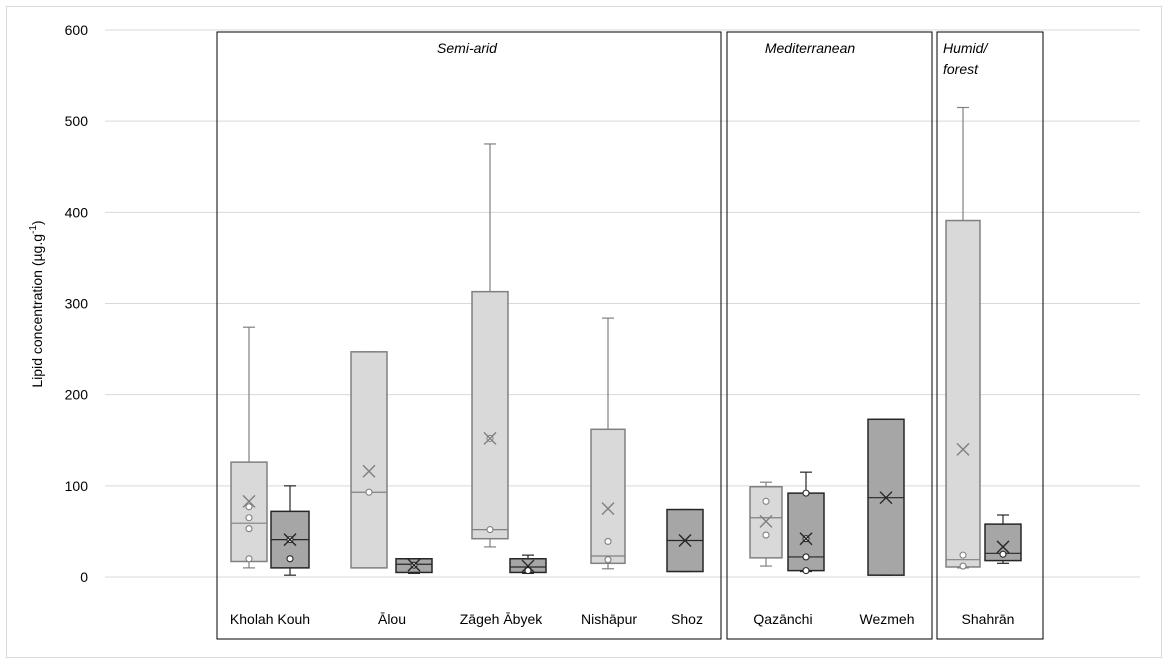  Describe the element at coordinates (687, 619) in the screenshot. I see `x-category-label-5: Shoz` at that location.